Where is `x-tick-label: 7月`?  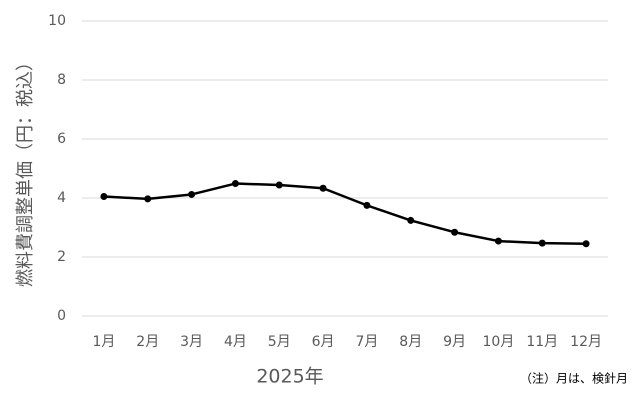 x-tick-label: 7月 is located at coordinates (366, 342).